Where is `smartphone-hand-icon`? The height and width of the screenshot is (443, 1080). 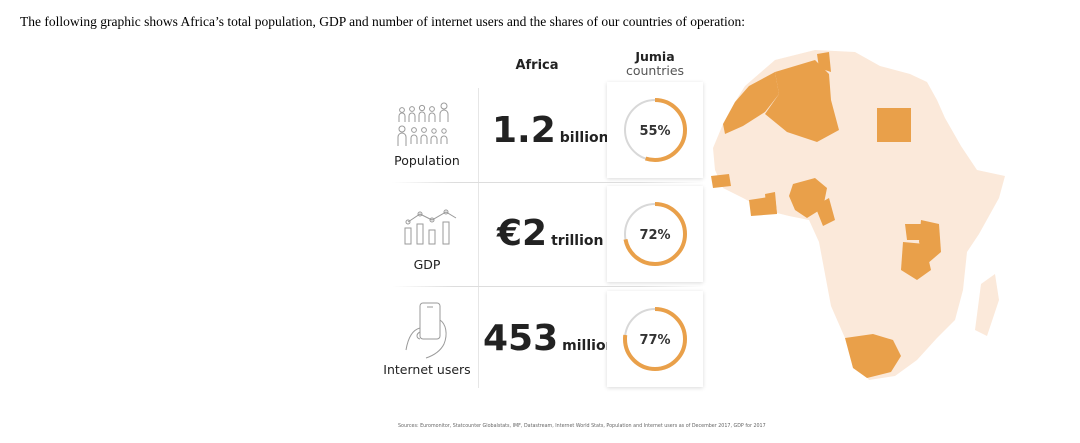
smartphone-hand-icon is located at coordinates (426, 330).